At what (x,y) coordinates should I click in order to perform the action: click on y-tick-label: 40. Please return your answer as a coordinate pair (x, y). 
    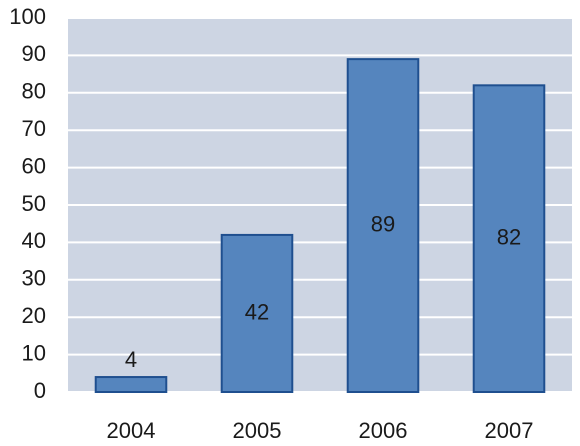
    Looking at the image, I should click on (34, 240).